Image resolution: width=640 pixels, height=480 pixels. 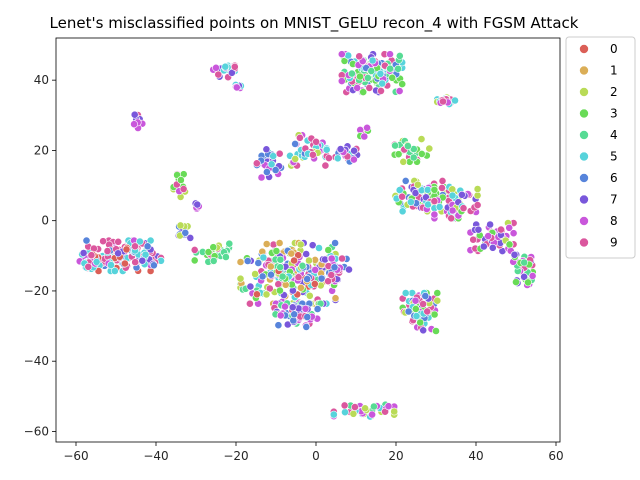 What do you see at coordinates (395, 456) in the screenshot?
I see `x-tick-label: 20` at bounding box center [395, 456].